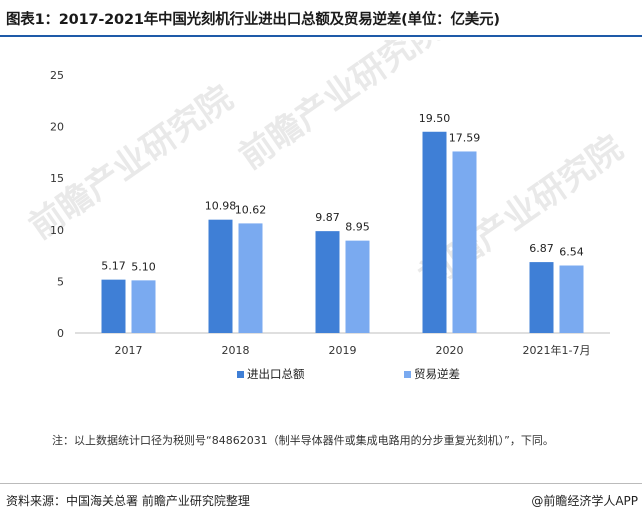 This screenshot has height=519, width=642. Describe the element at coordinates (253, 20) in the screenshot. I see `chart-title: 图表1：2017-2021年中国光刻机行业进出口总额及贸易逆差(单位：亿美元)` at that location.